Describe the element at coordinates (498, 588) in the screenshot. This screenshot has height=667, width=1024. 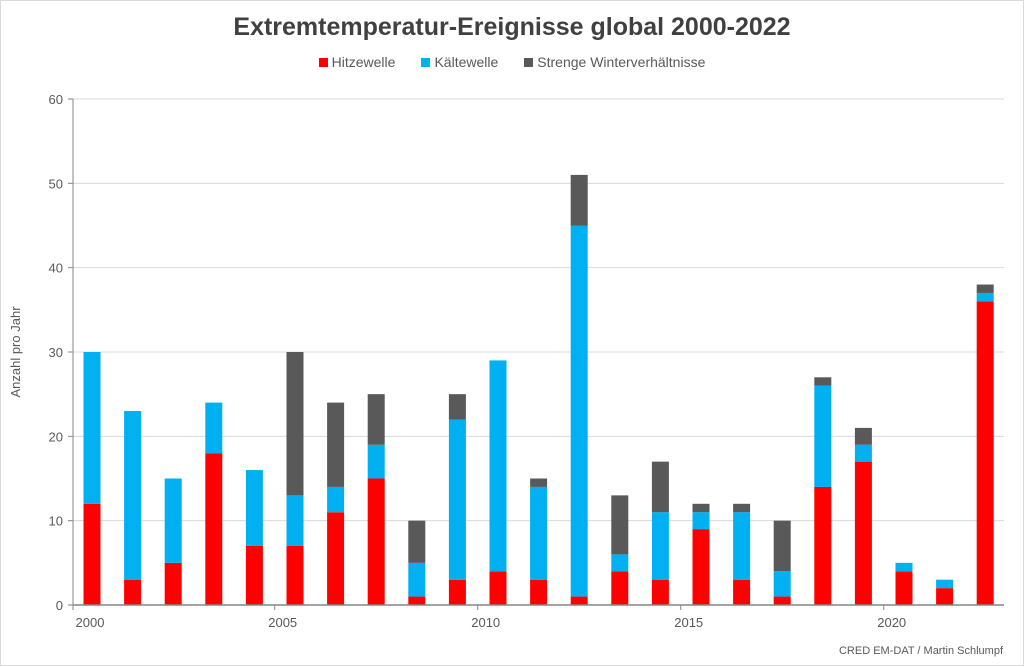
I see `bar-hitzewelle-2010` at that location.